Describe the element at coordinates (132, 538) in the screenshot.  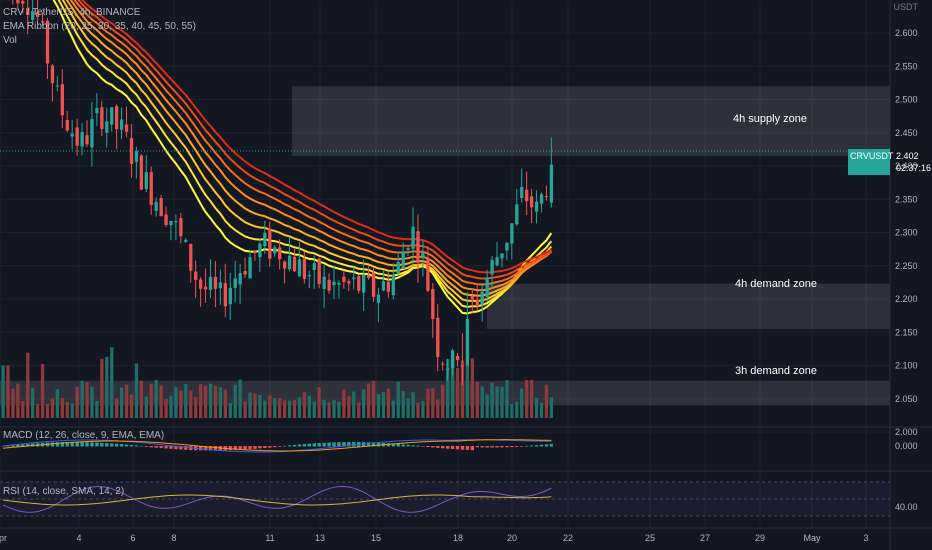
I see `time-tick: 6` at that location.